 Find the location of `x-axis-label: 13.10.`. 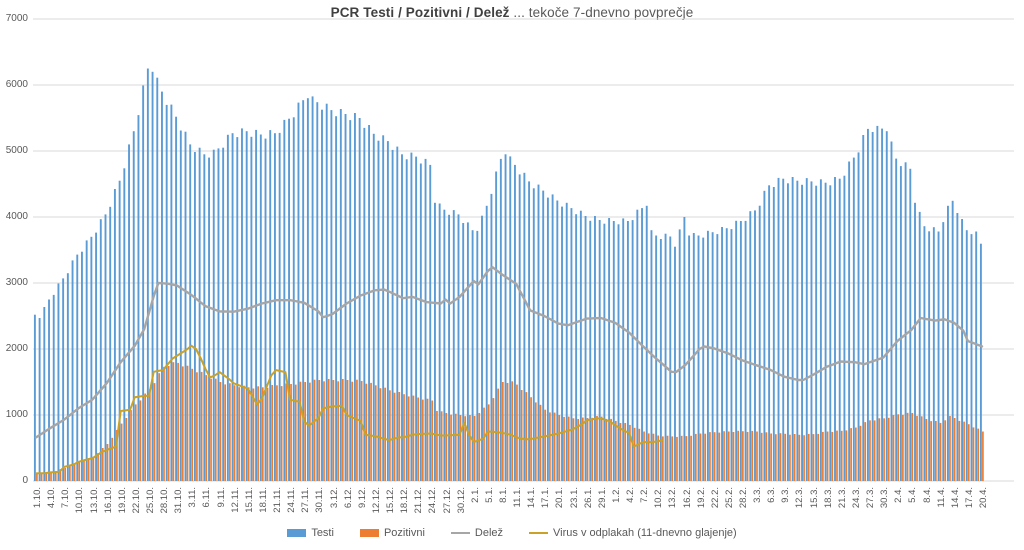

x-axis-label: 13.10. is located at coordinates (94, 500).